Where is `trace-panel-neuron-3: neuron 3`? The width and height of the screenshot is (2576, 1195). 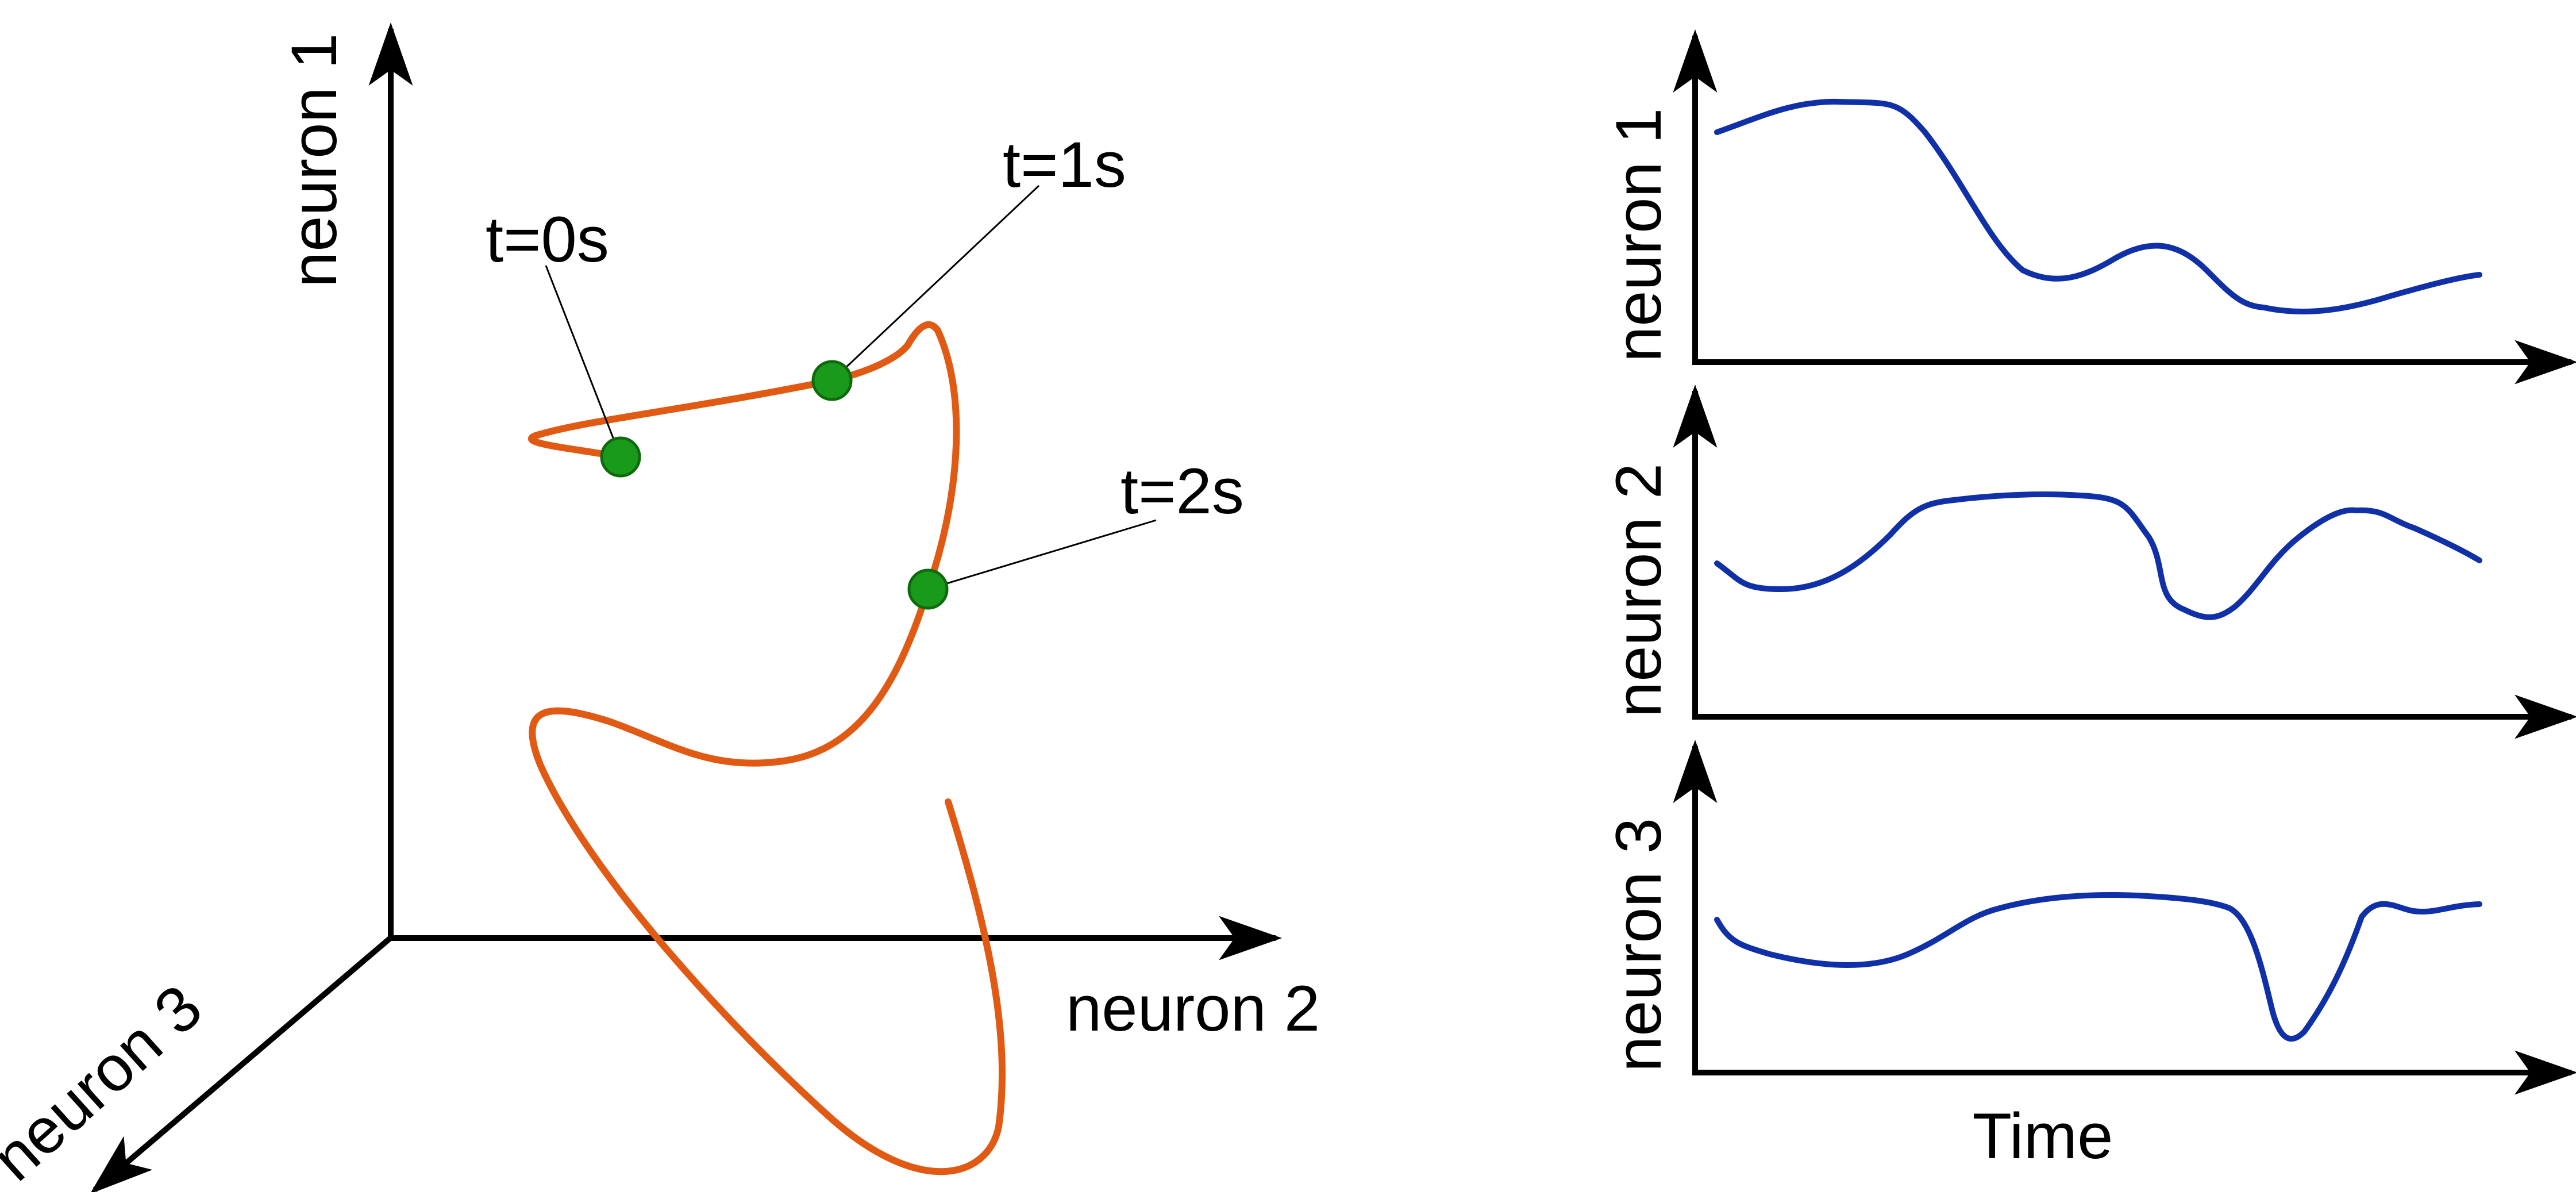
trace-panel-neuron-3: neuron 3 is located at coordinates (2089, 917).